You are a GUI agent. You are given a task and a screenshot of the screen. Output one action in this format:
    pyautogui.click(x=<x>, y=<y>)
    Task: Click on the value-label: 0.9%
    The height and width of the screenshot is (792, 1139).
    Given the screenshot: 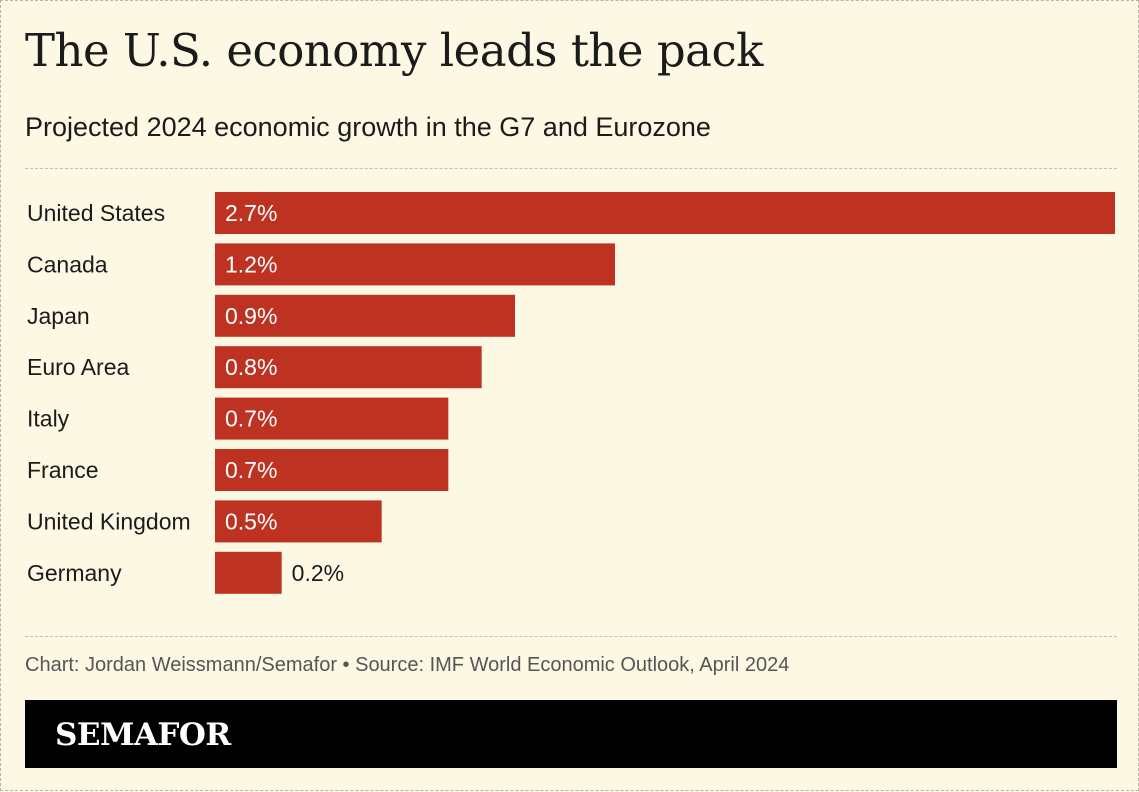 What is the action you would take?
    pyautogui.click(x=251, y=316)
    